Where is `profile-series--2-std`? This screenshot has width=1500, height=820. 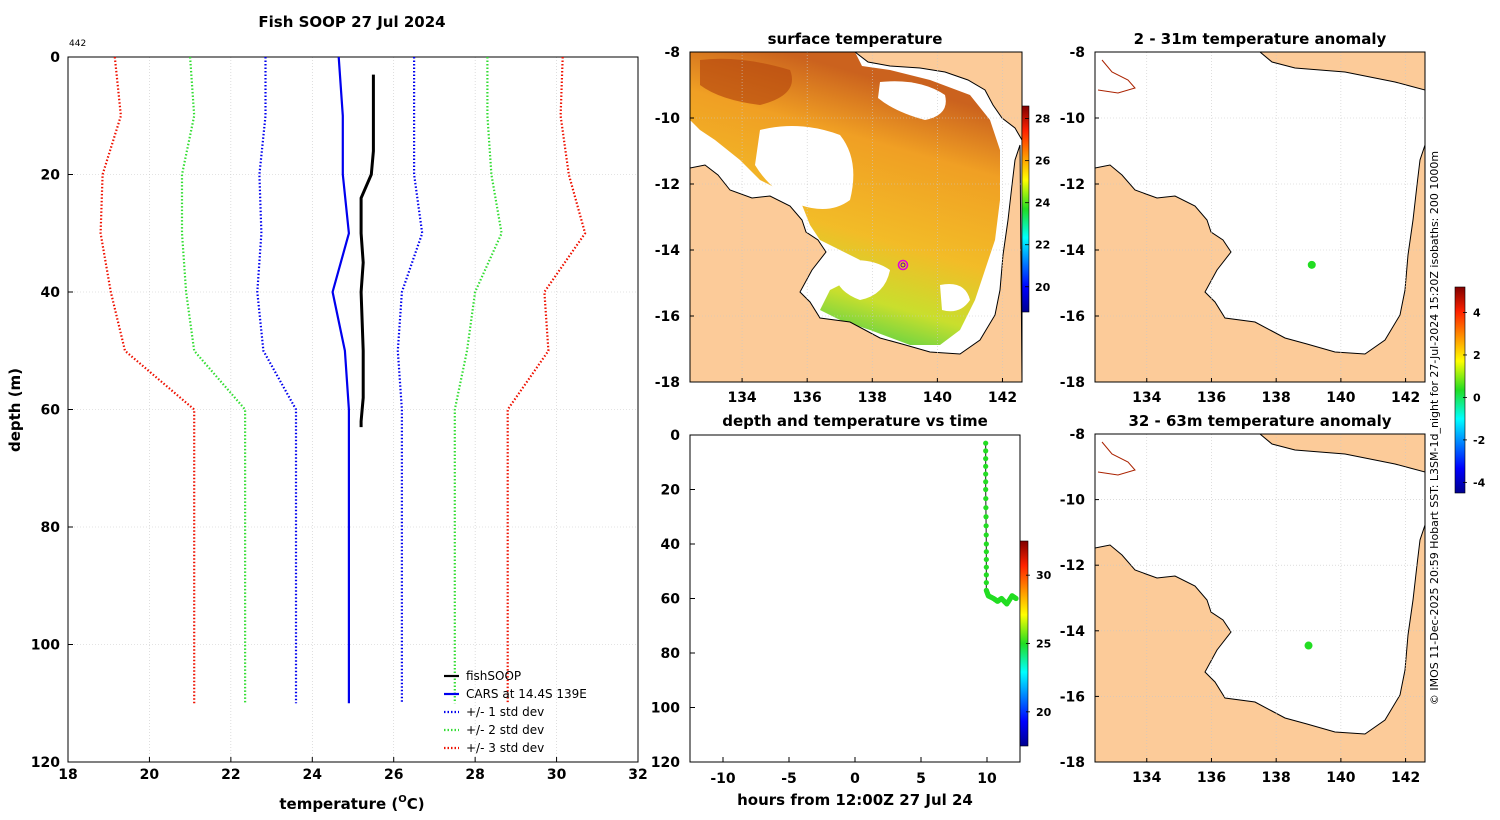
profile-series--2-std is located at coordinates (213, 380).